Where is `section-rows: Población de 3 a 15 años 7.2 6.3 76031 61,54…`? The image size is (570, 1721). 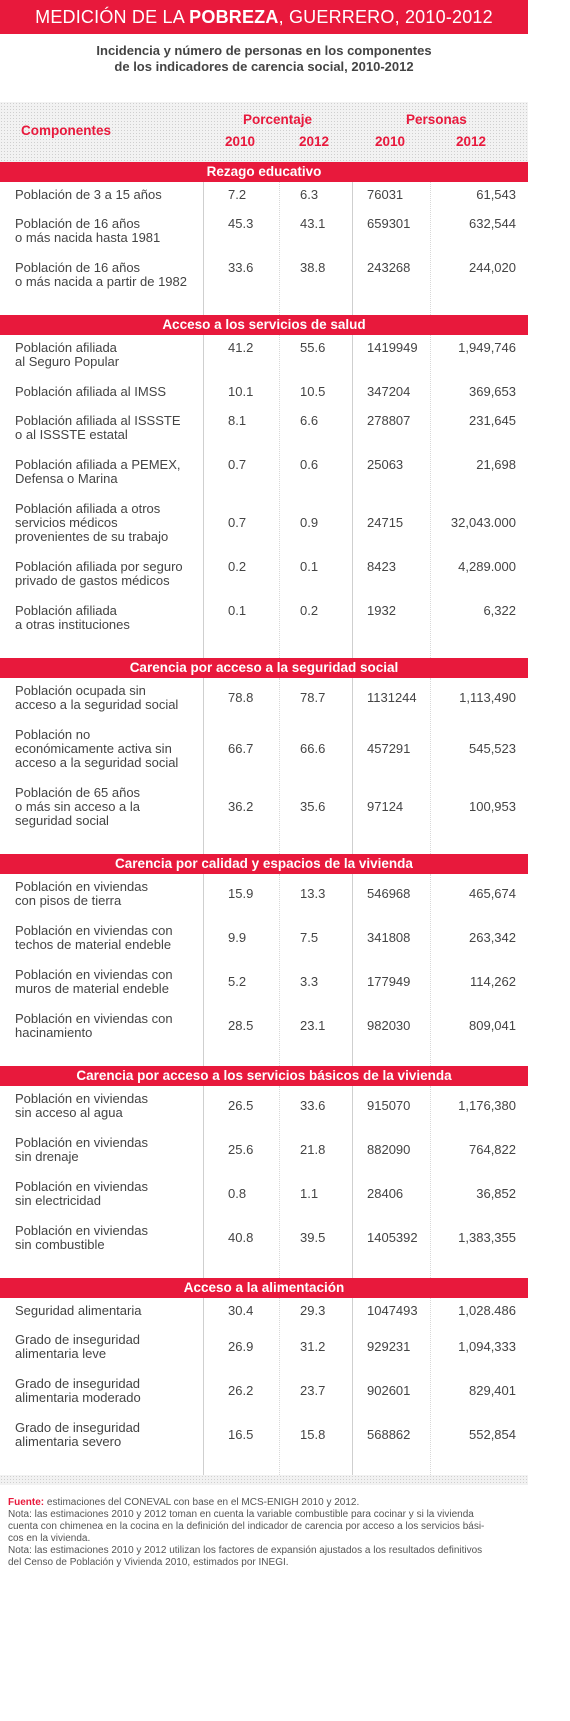
section-rows: Población de 3 a 15 años 7.2 6.3 76031 61,54… is located at coordinates (264, 248).